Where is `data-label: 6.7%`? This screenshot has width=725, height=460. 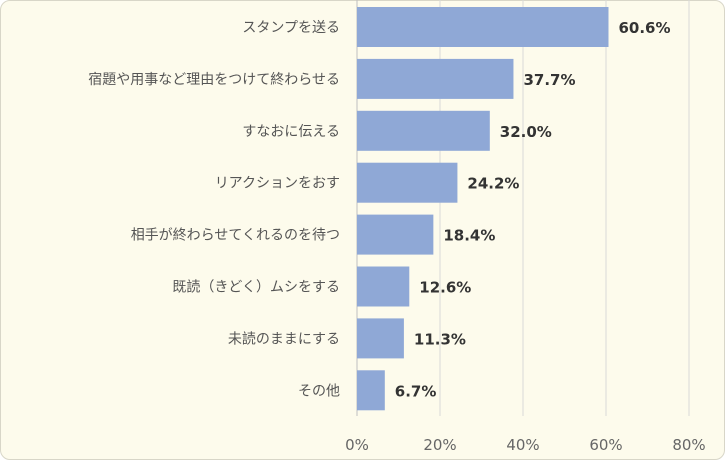
data-label: 6.7% is located at coordinates (416, 391).